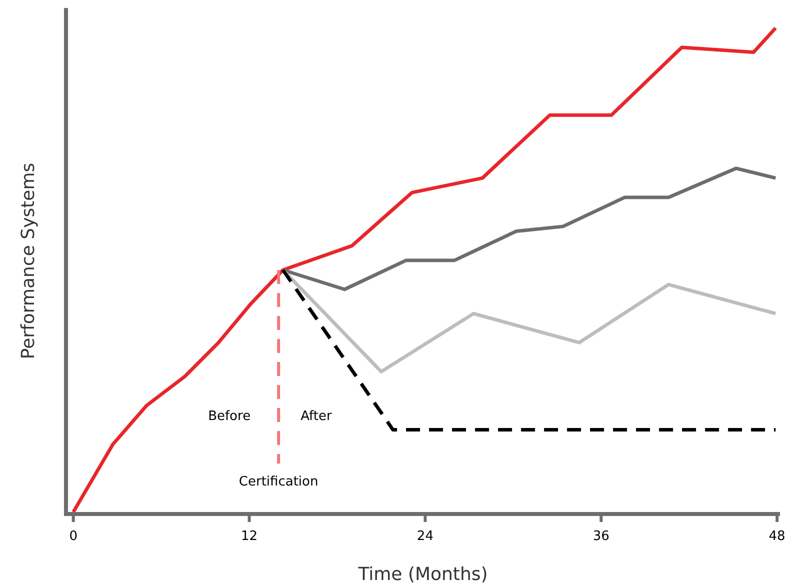  I want to click on annotation: Before, so click(229, 416).